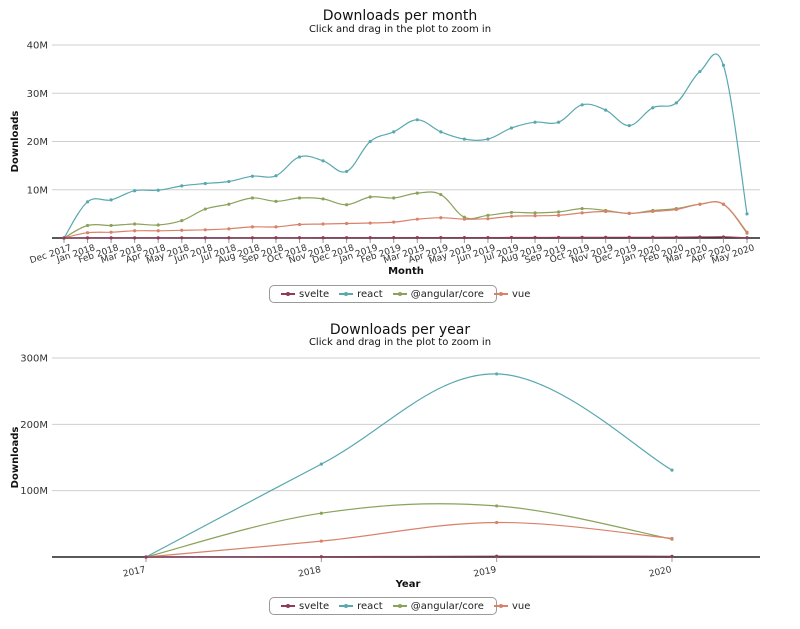  What do you see at coordinates (660, 572) in the screenshot?
I see `x-tick-label: 2020` at bounding box center [660, 572].